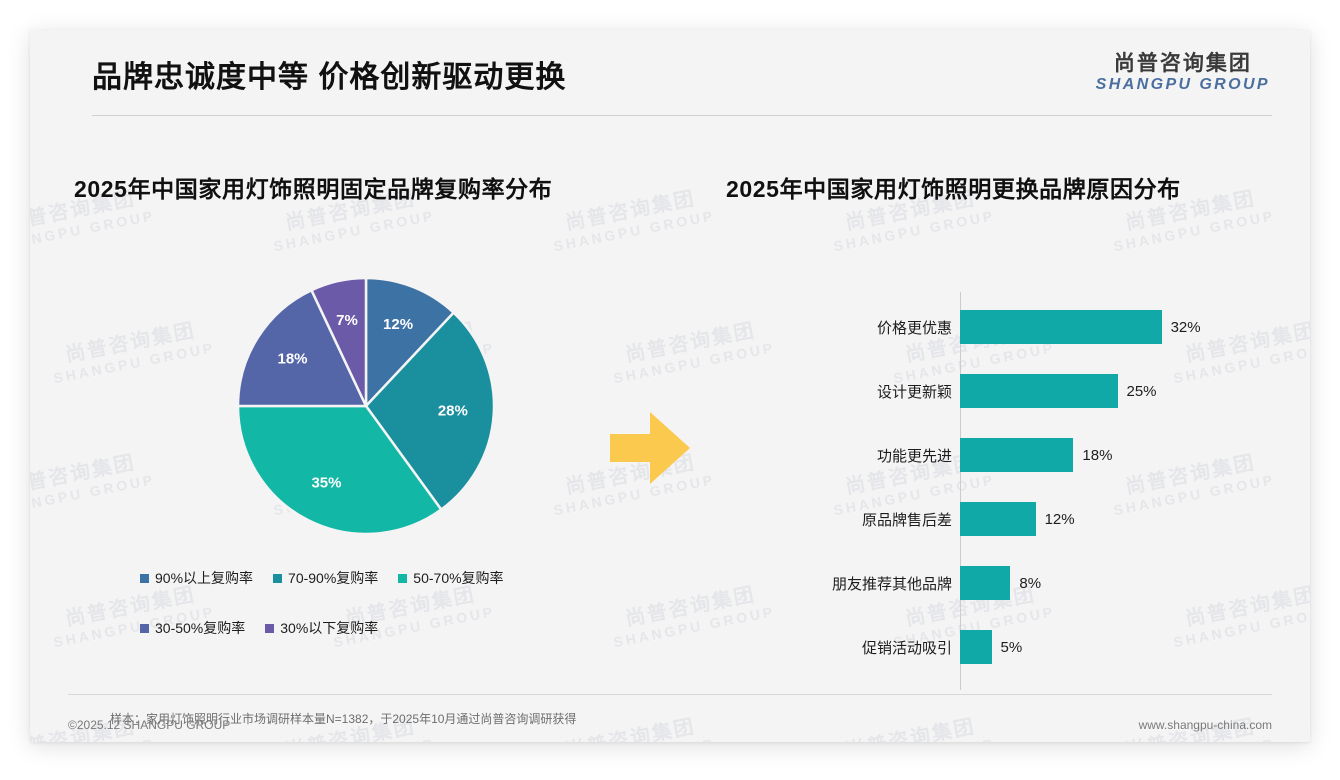  What do you see at coordinates (1097, 455) in the screenshot?
I see `bar-value-label: 18%` at bounding box center [1097, 455].